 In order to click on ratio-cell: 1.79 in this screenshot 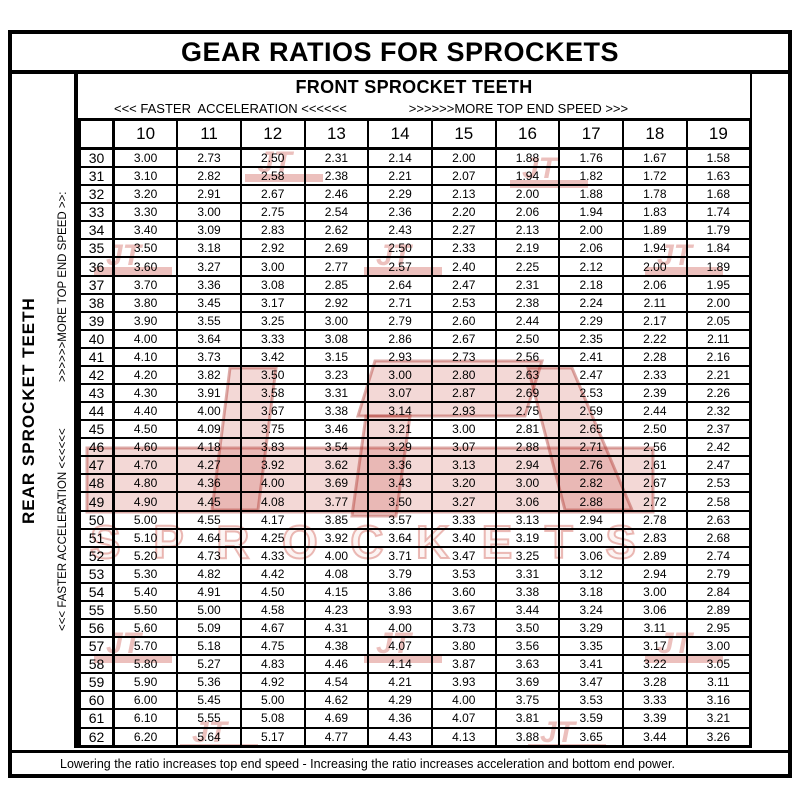, I will do `click(718, 230)`.